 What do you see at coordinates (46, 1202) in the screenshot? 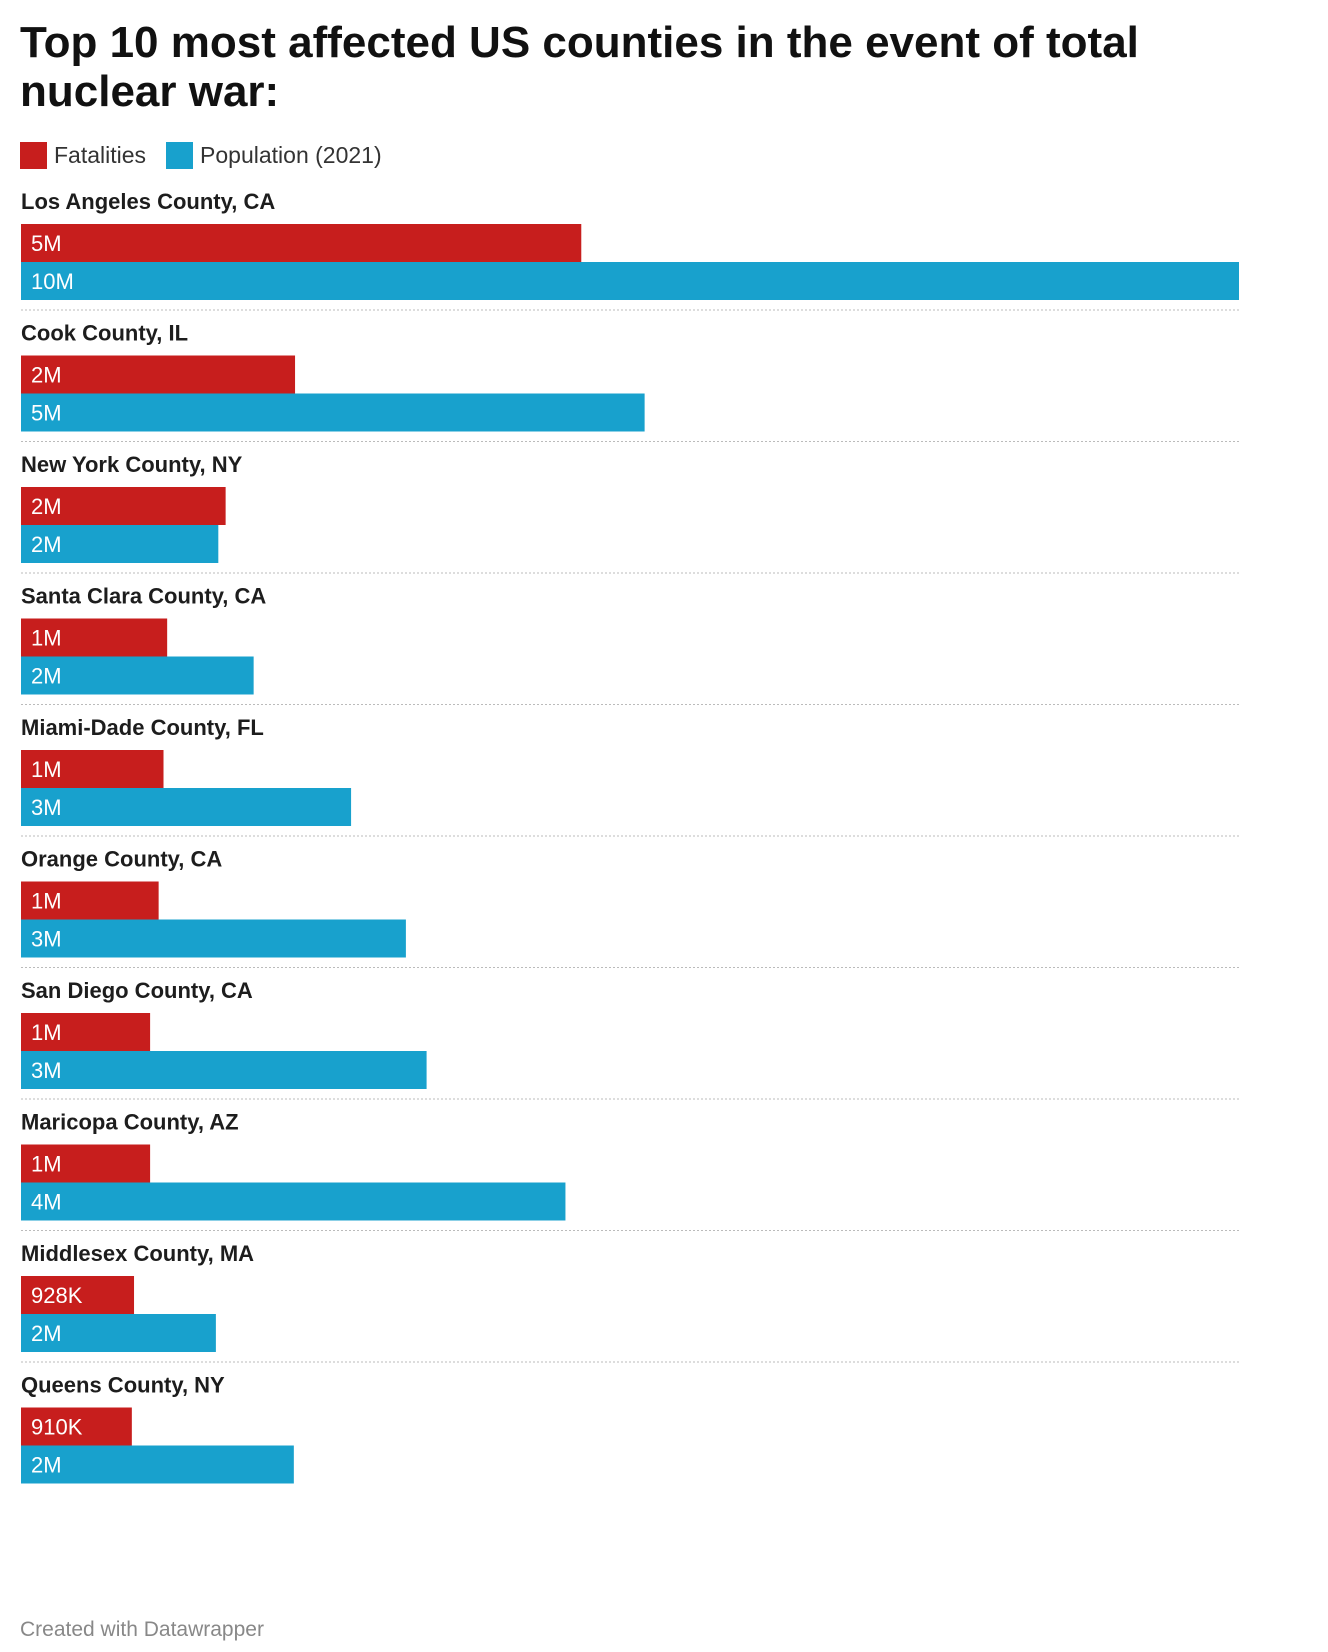
I see `data-label-population: 4M` at bounding box center [46, 1202].